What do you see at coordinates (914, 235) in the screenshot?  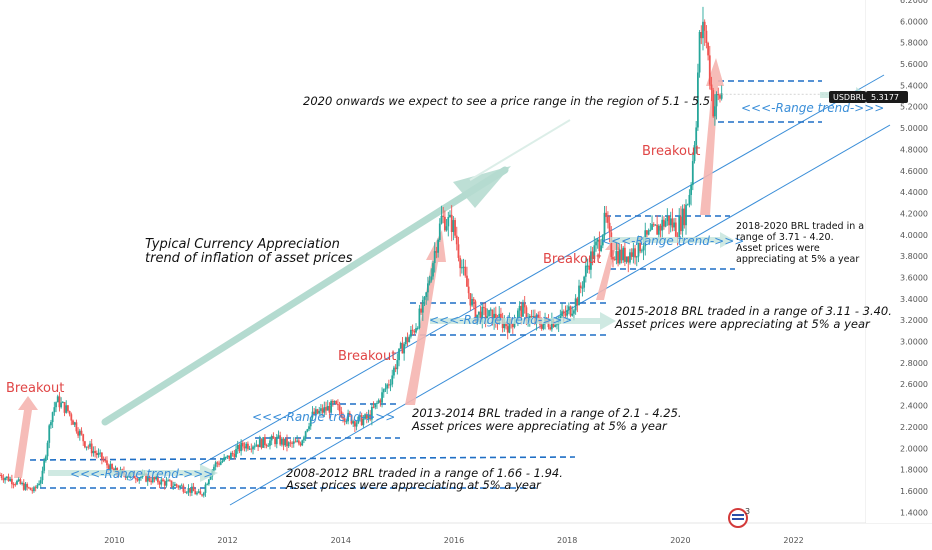 I see `price-tick-label: 4.0000` at bounding box center [914, 235].